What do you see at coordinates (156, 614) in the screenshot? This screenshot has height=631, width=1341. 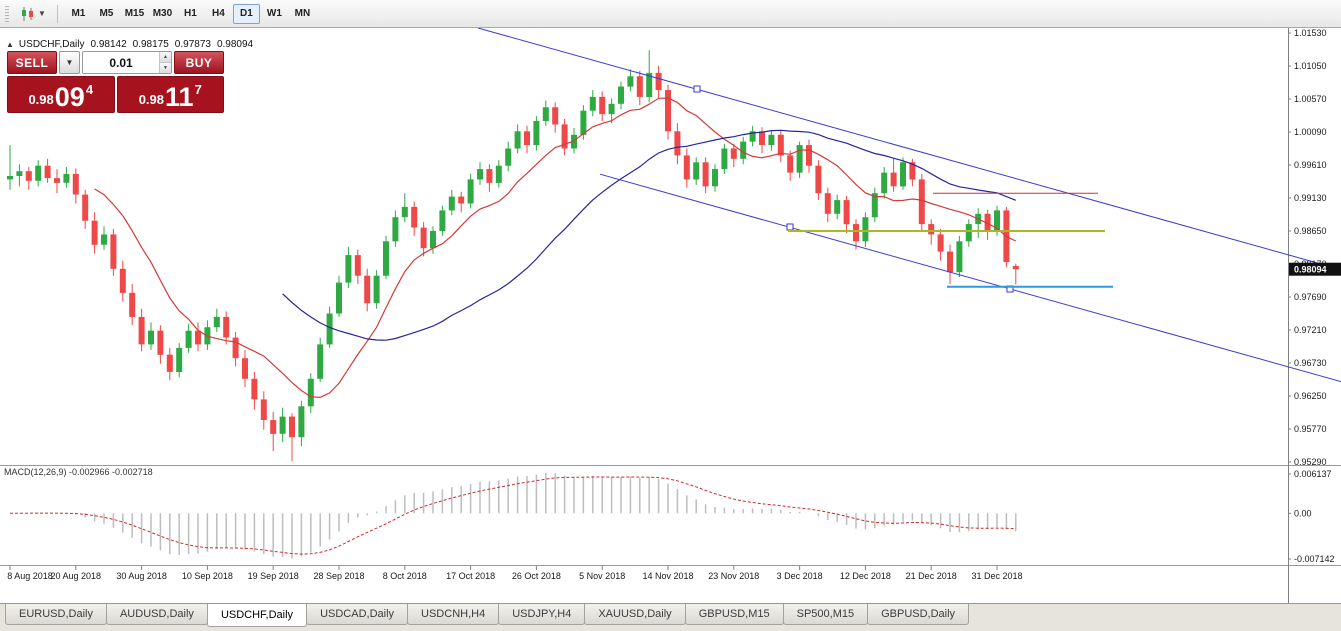 I see `tab-audusd-daily: AUDUSD,Daily` at bounding box center [156, 614].